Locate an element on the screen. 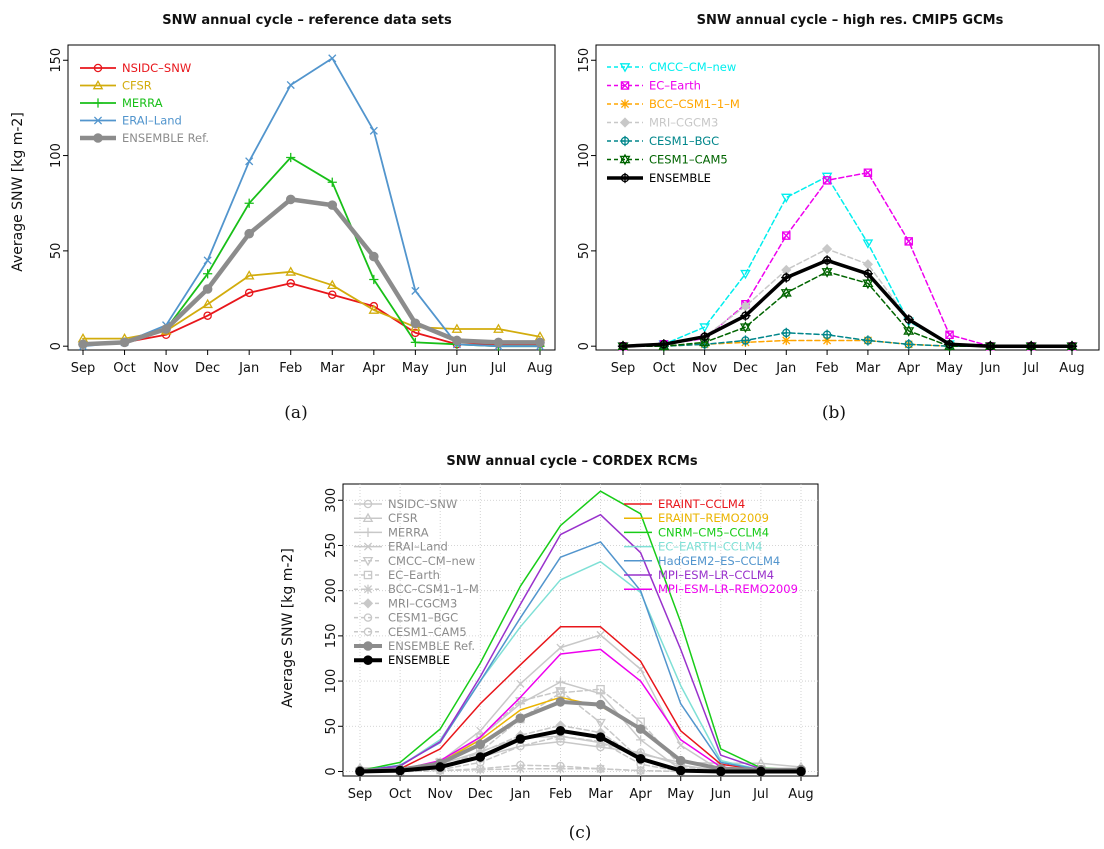 The width and height of the screenshot is (1104, 849). legend-label: MRI–CGCM3 is located at coordinates (683, 123).